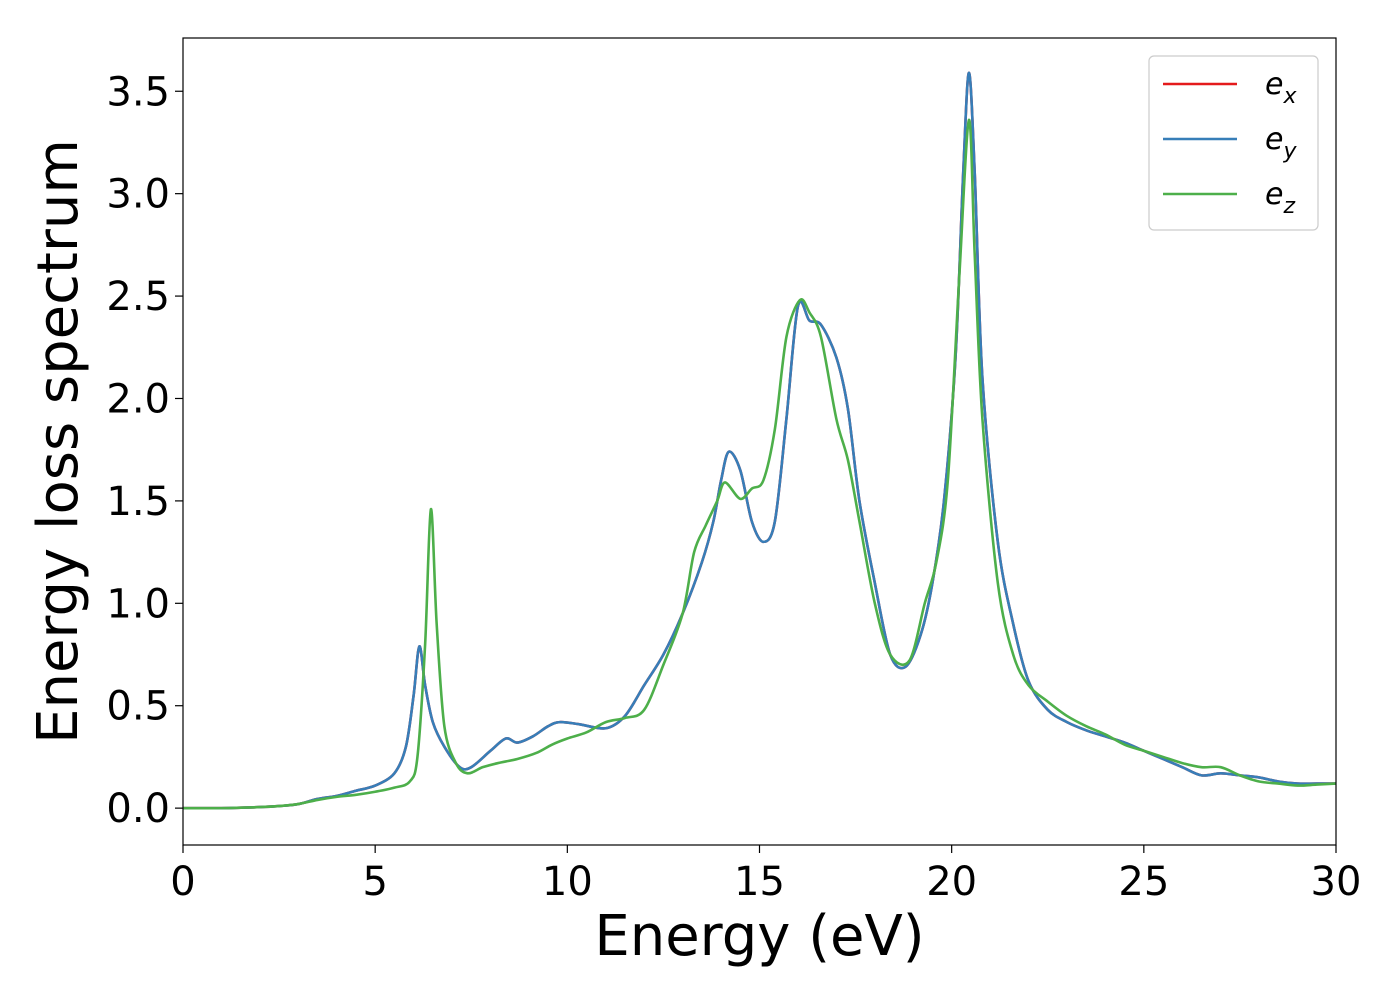  I want to click on x-axis: 0 5 10 15 20 25 30, so click(765, 875).